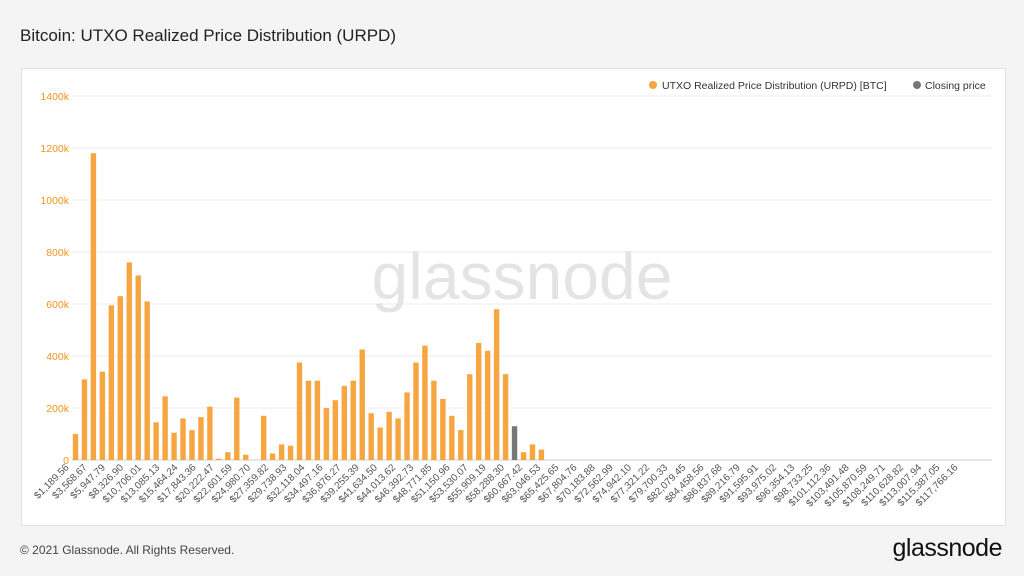  Describe the element at coordinates (955, 86) in the screenshot. I see `legend-label-closing: Closing price` at that location.